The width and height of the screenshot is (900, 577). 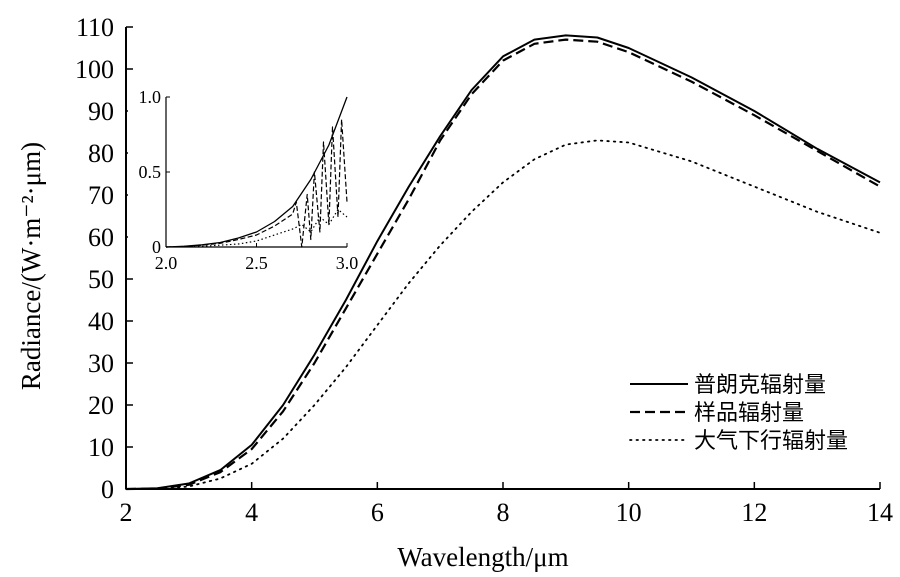 I want to click on inset-background, so click(x=242, y=181).